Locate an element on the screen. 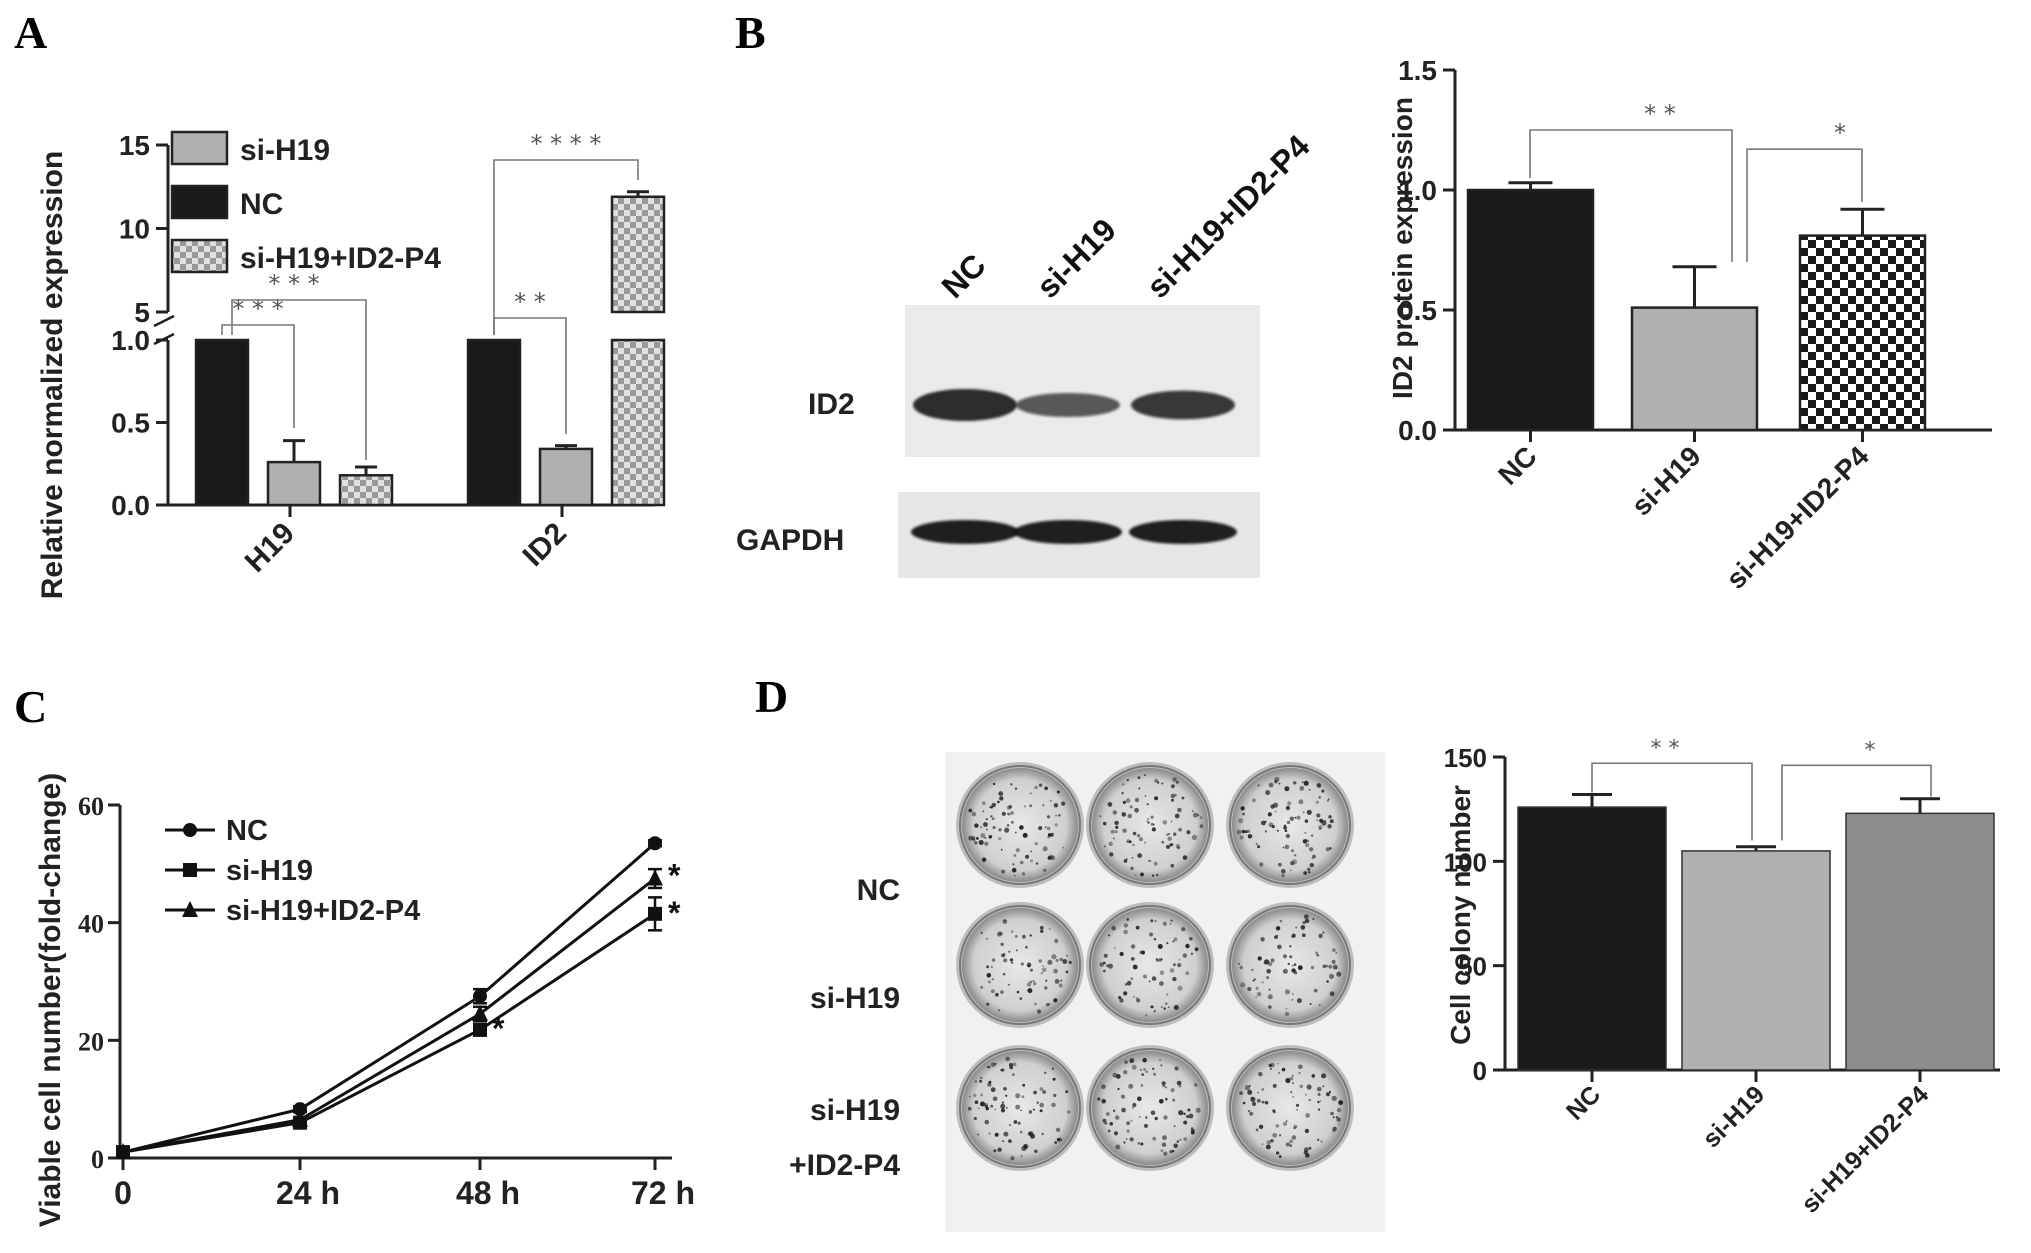  colony-row-label-nc: NC is located at coordinates (878, 890).